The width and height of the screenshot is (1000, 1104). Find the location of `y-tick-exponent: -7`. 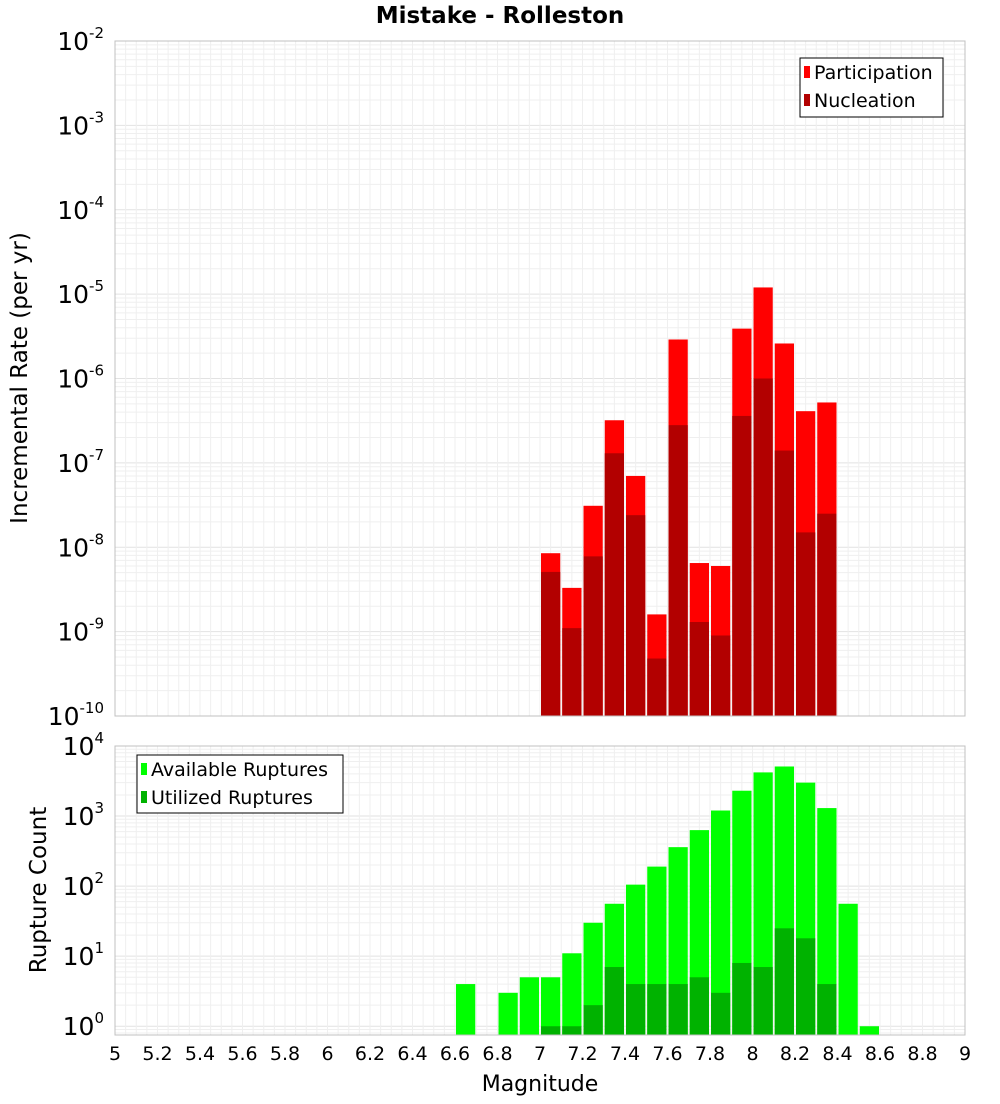

y-tick-exponent: -7 is located at coordinates (96, 455).